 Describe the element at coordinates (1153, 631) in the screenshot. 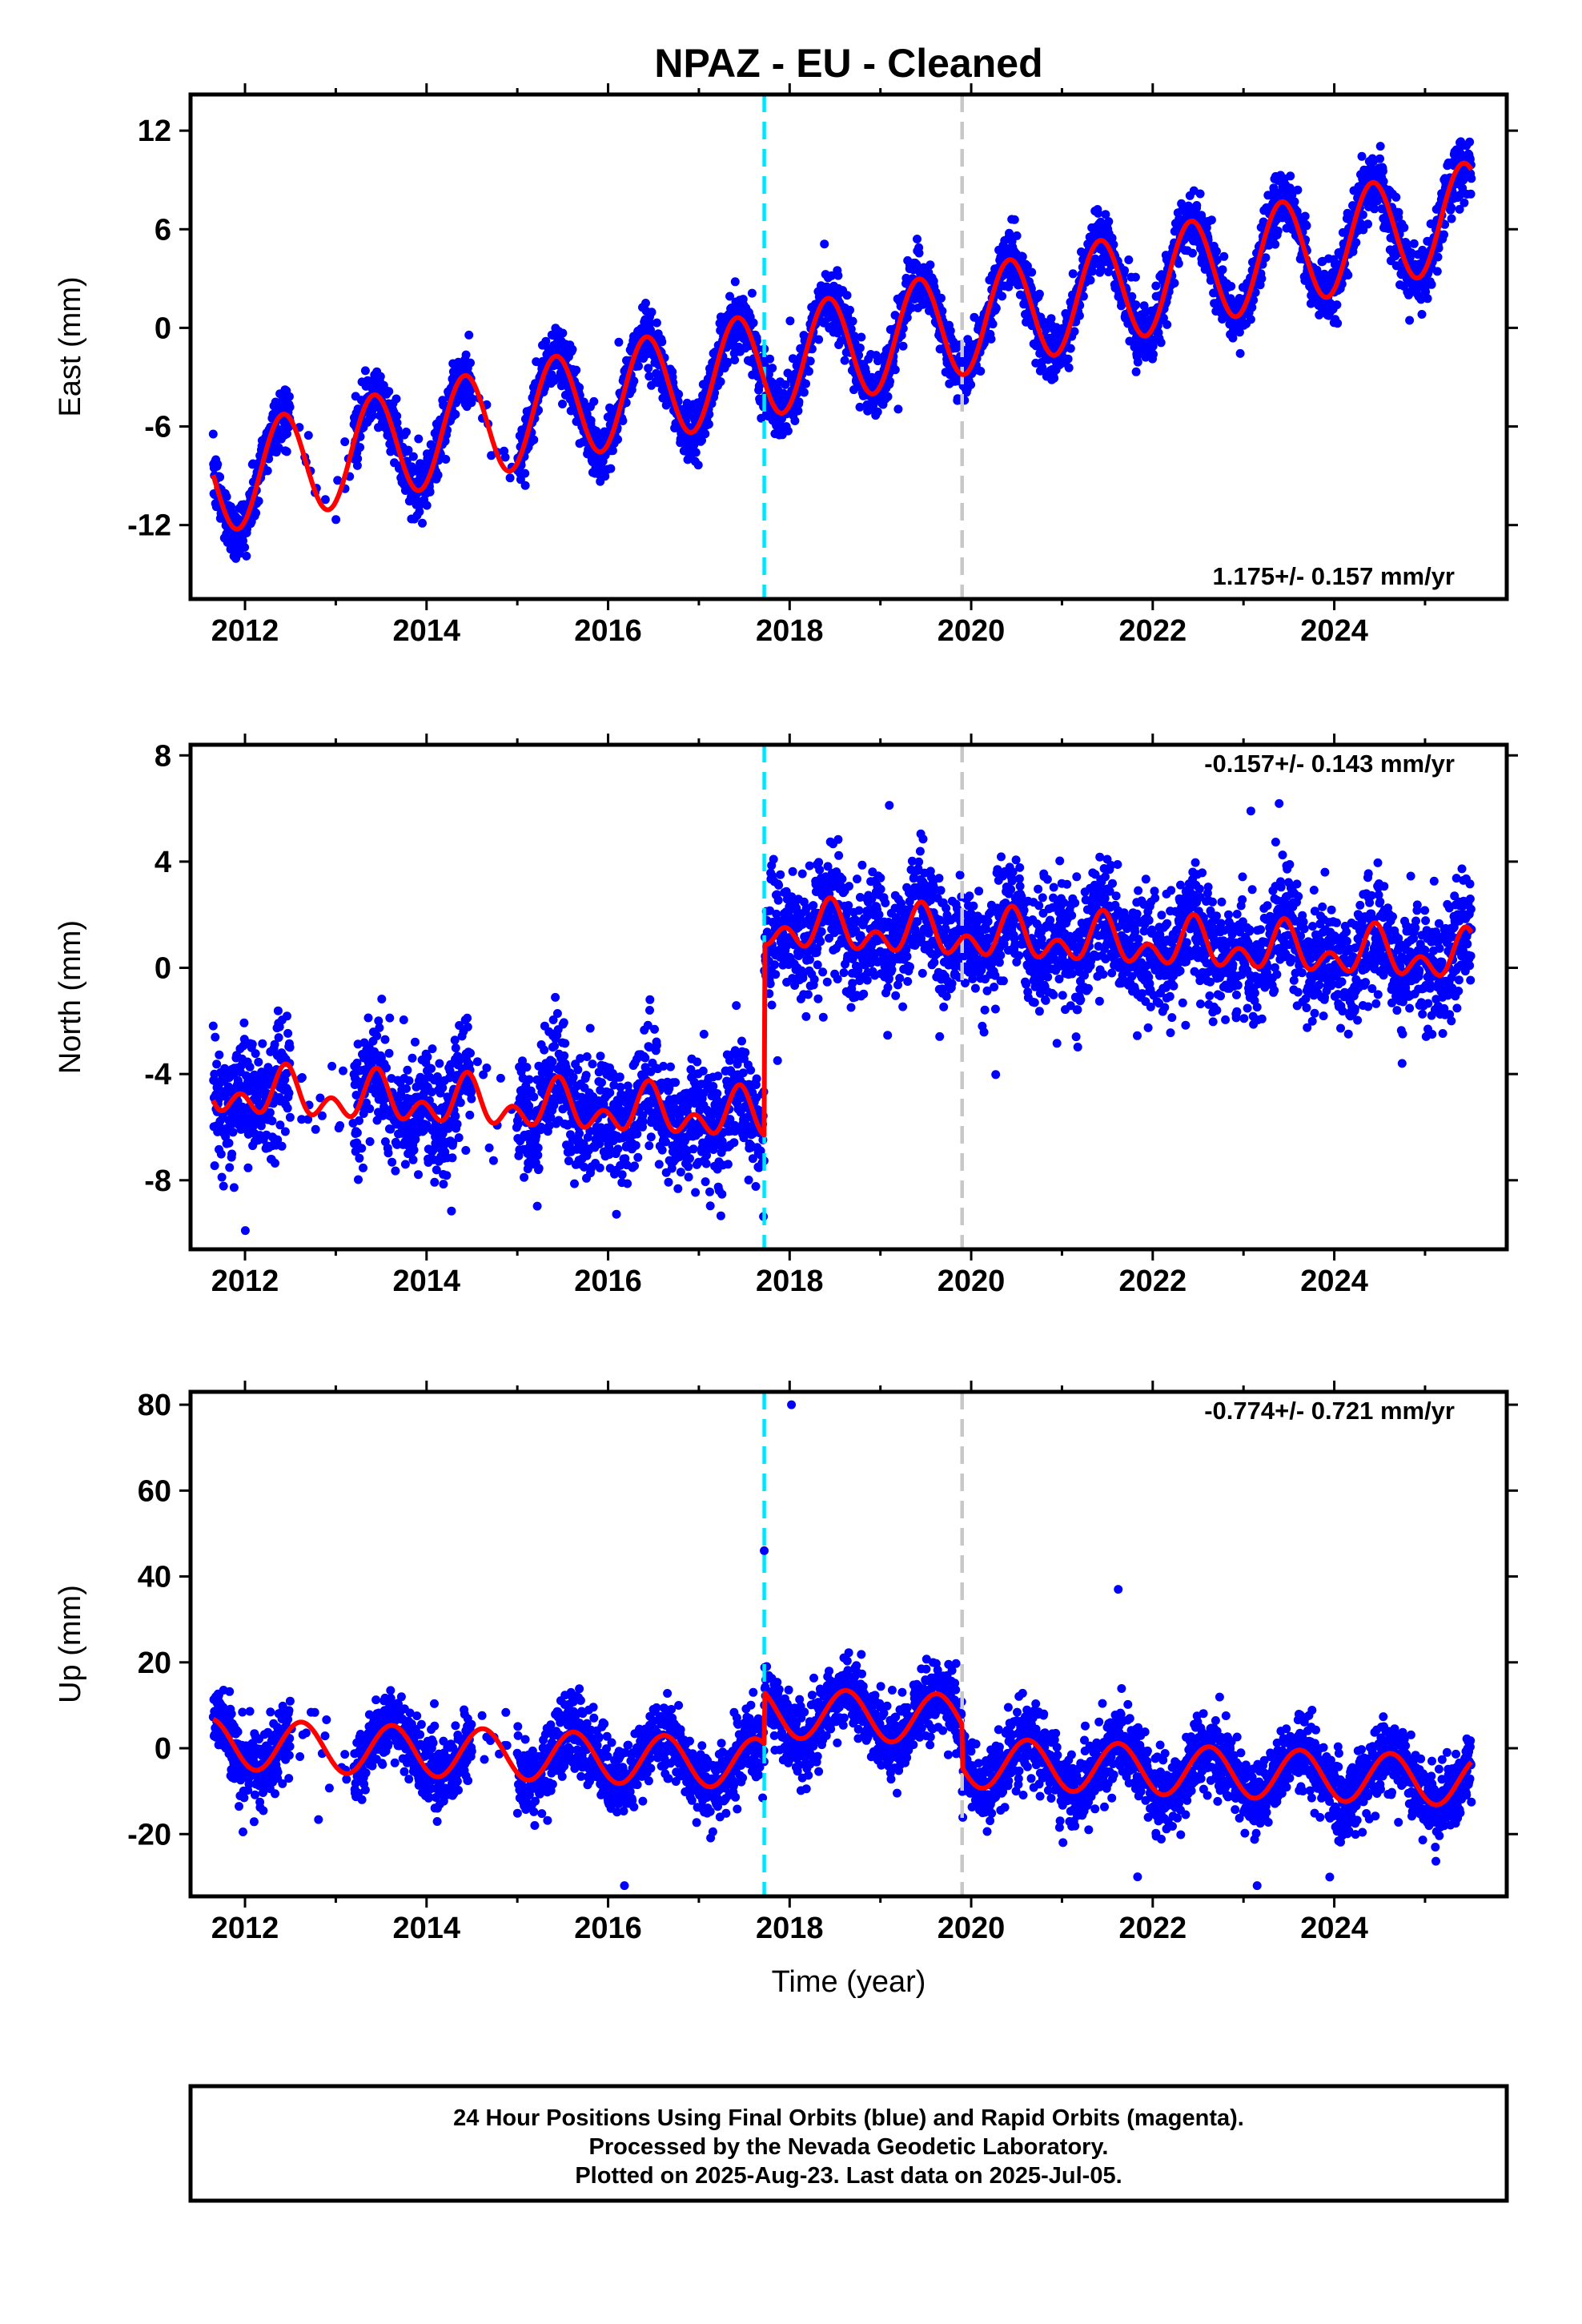

I see `x-tick-label: 2022` at that location.